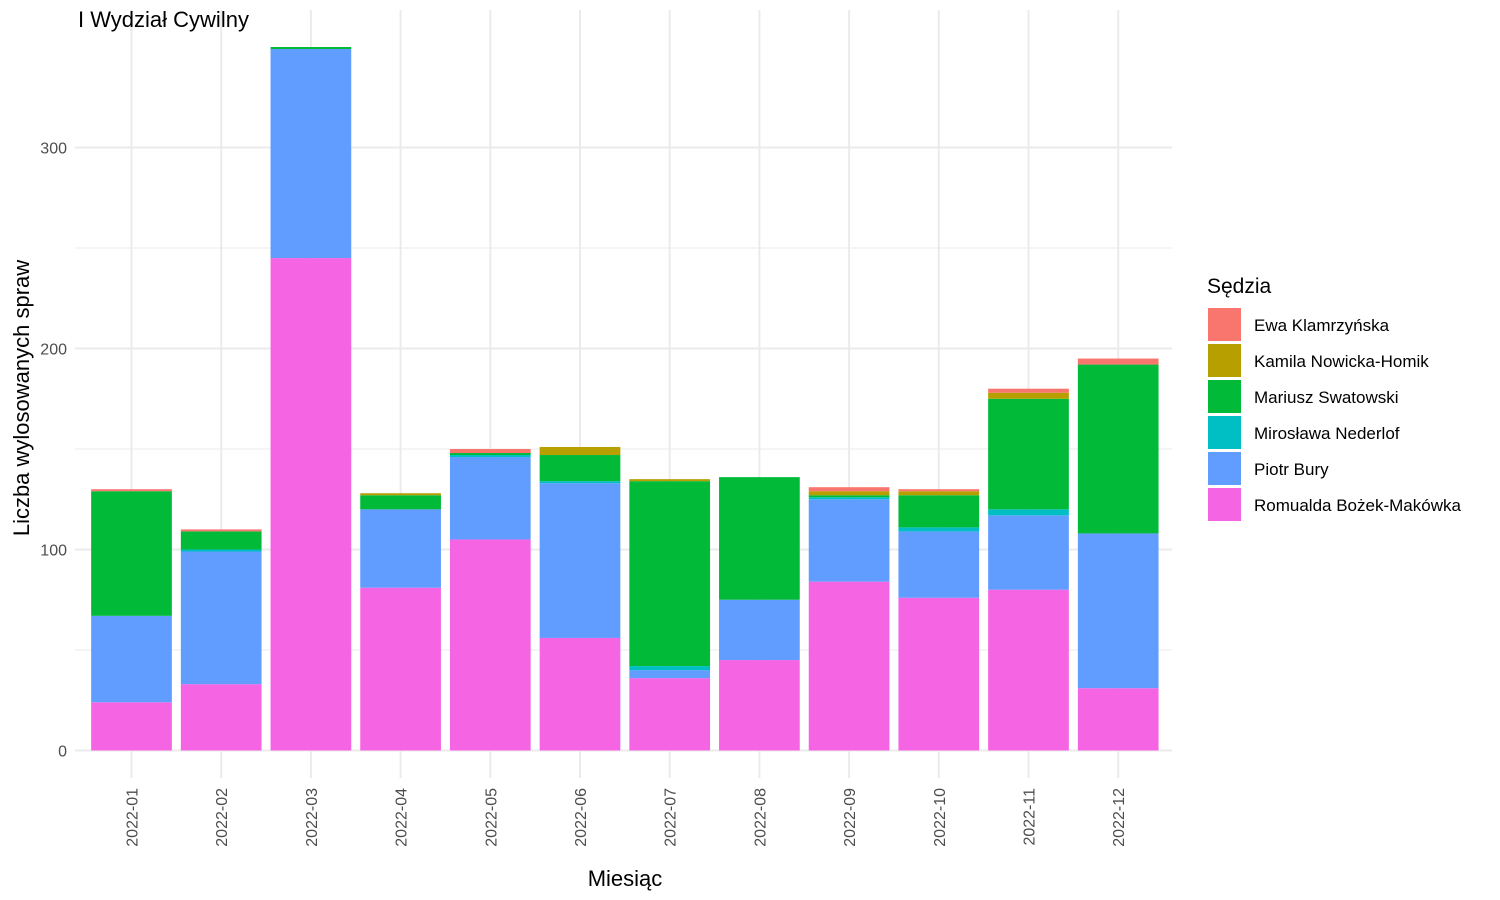 Image resolution: width=1500 pixels, height=900 pixels. I want to click on x-tick-label: 2022-04, so click(402, 817).